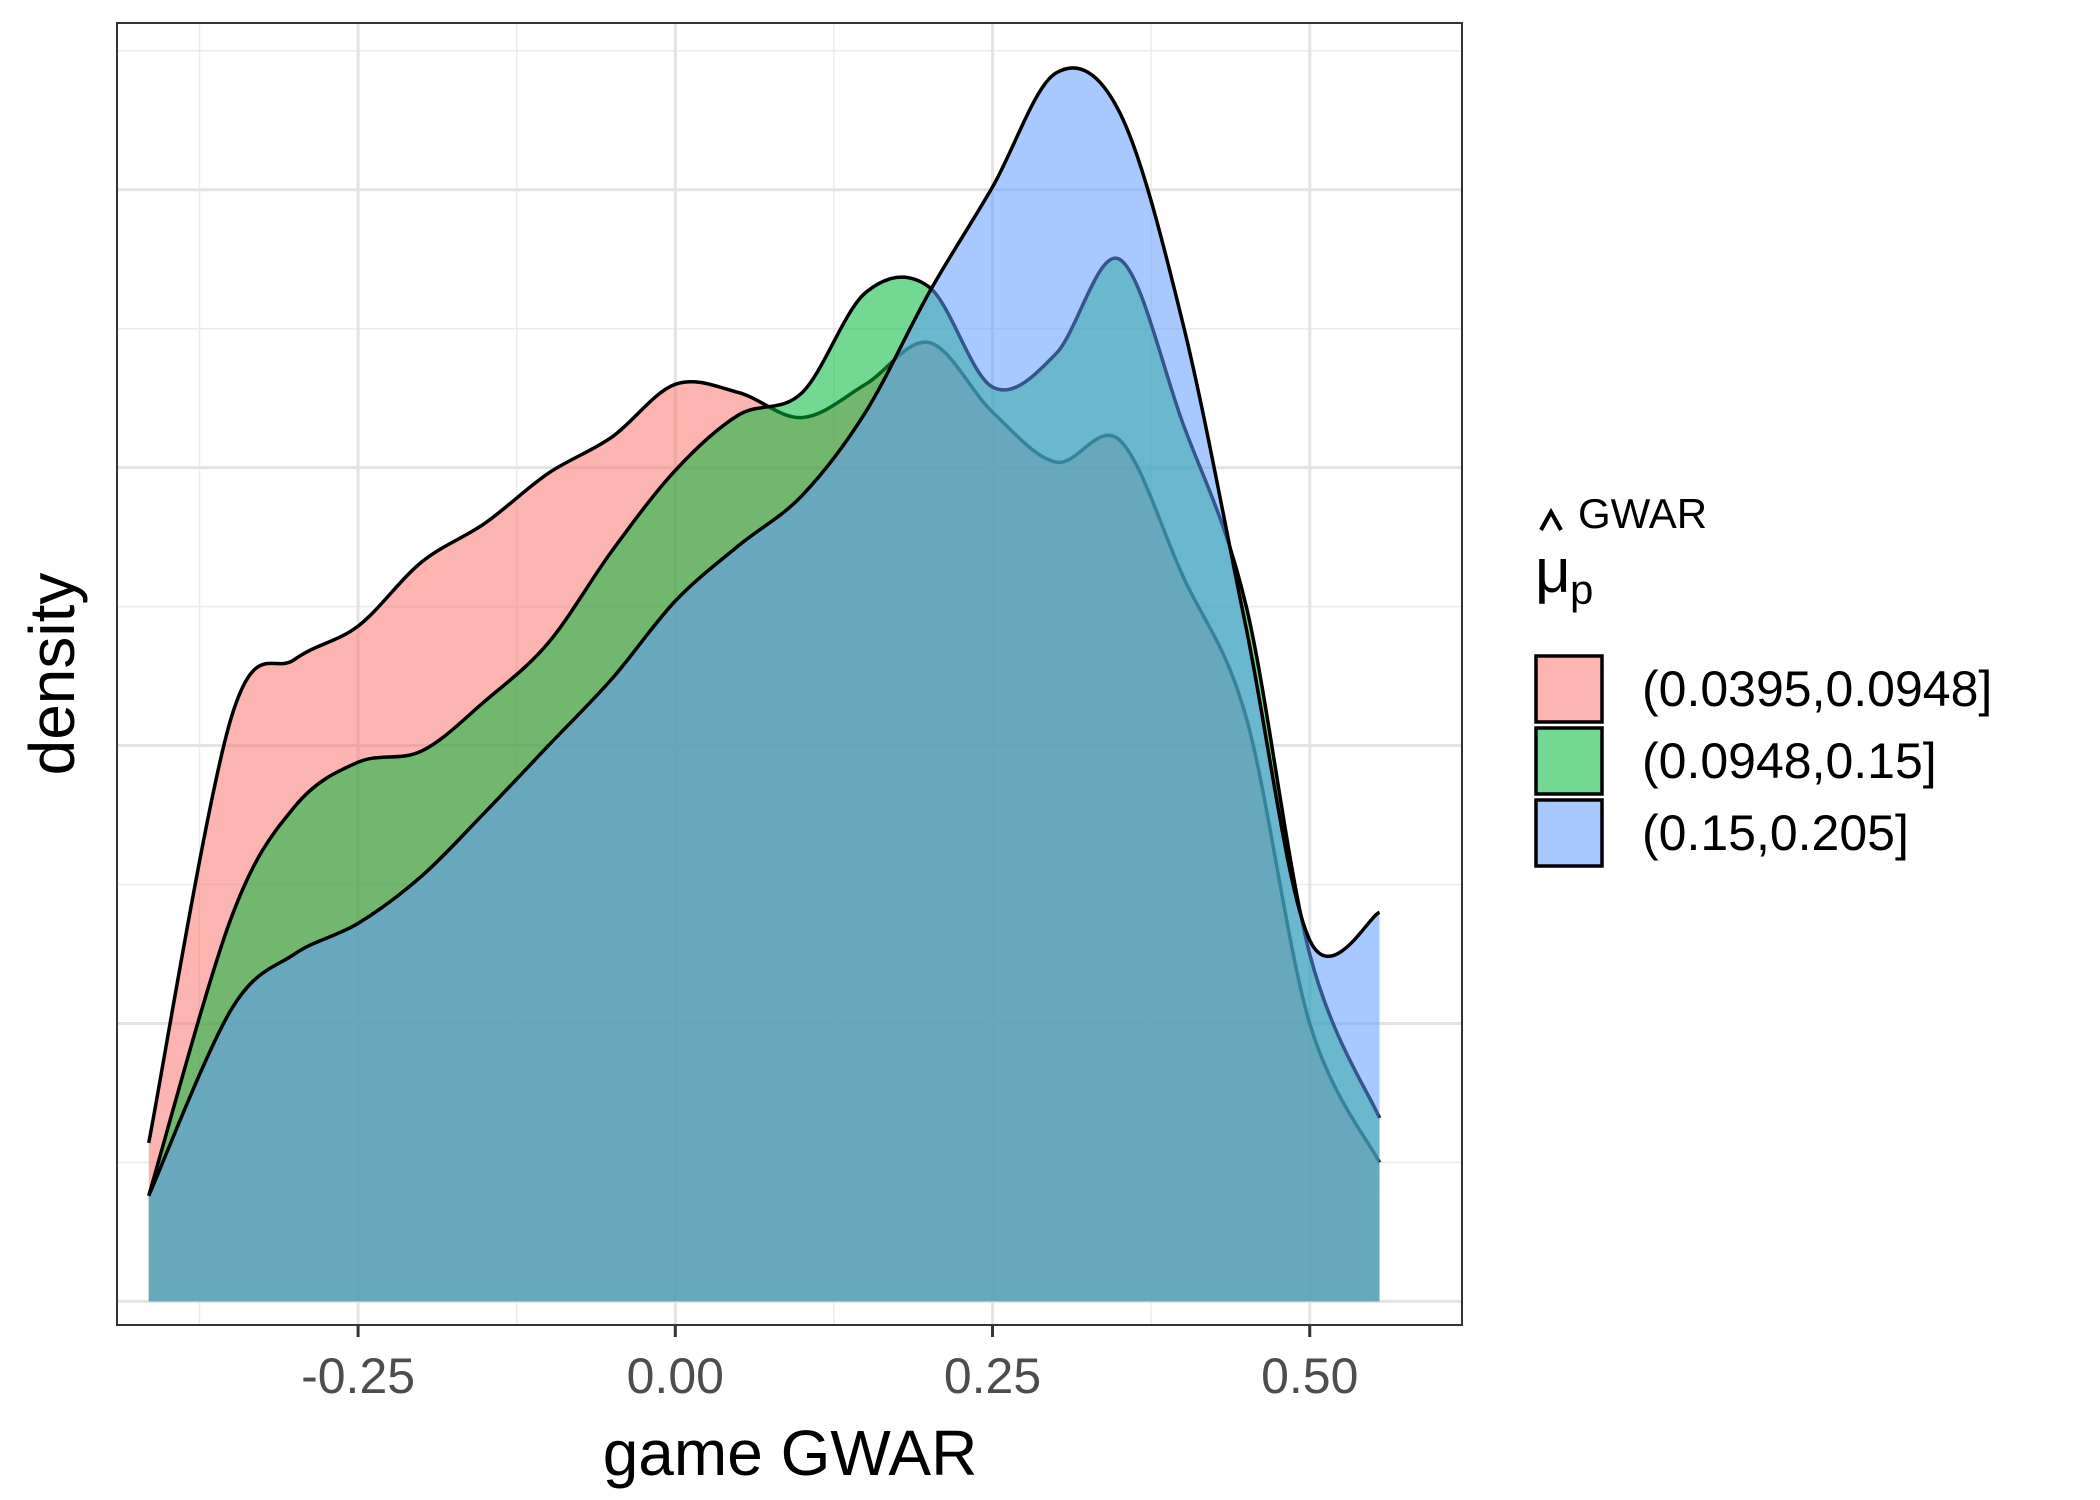 The width and height of the screenshot is (2100, 1500). Describe the element at coordinates (1553, 571) in the screenshot. I see `legend-title-symbol: μ` at that location.